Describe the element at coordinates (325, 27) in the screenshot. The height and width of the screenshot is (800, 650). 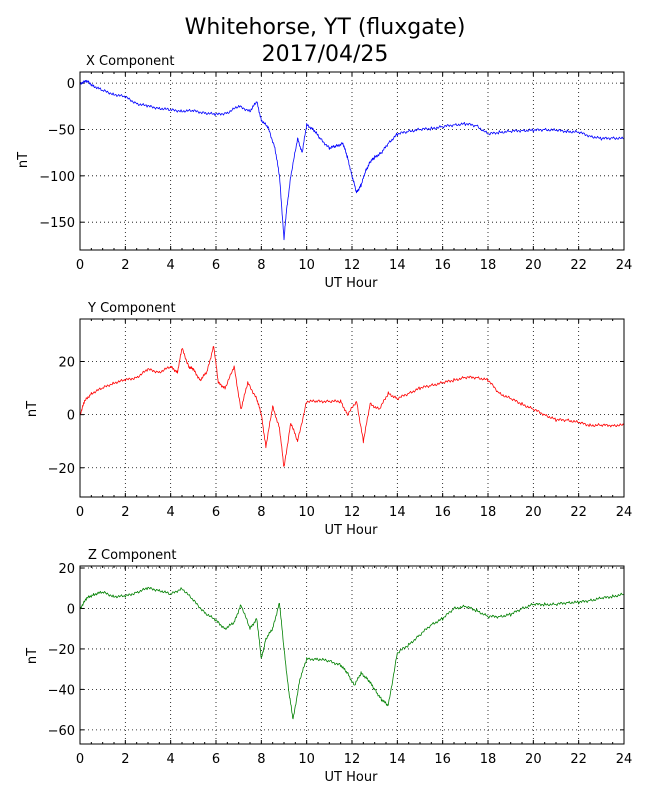
I see `figure-title-line1: Whitehorse, YT (fluxgate)` at that location.